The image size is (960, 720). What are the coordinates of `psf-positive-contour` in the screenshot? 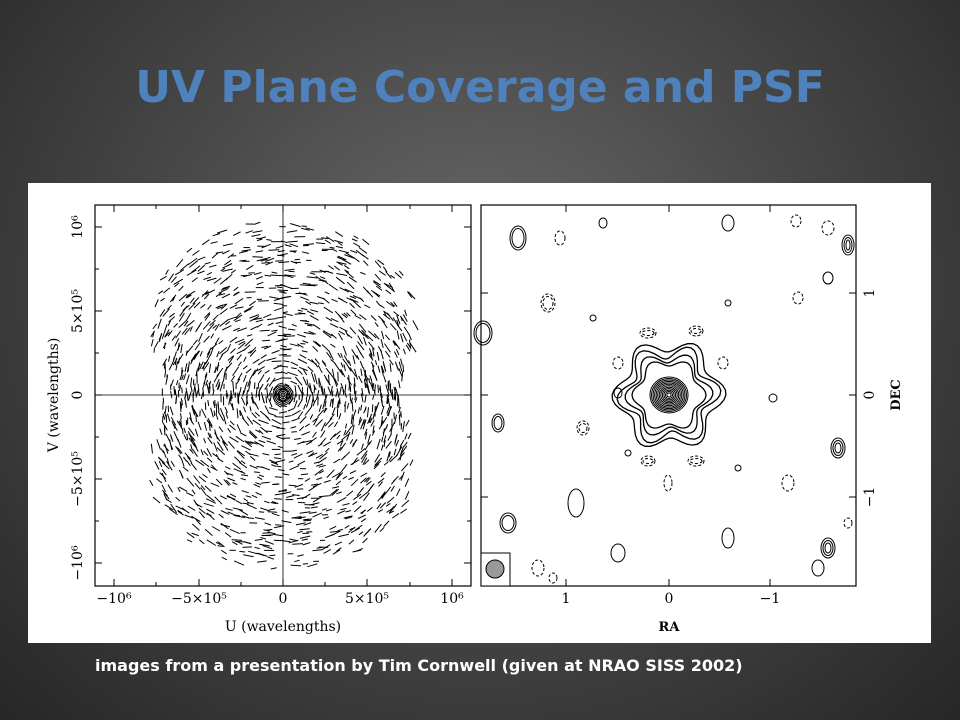 It's located at (838, 448).